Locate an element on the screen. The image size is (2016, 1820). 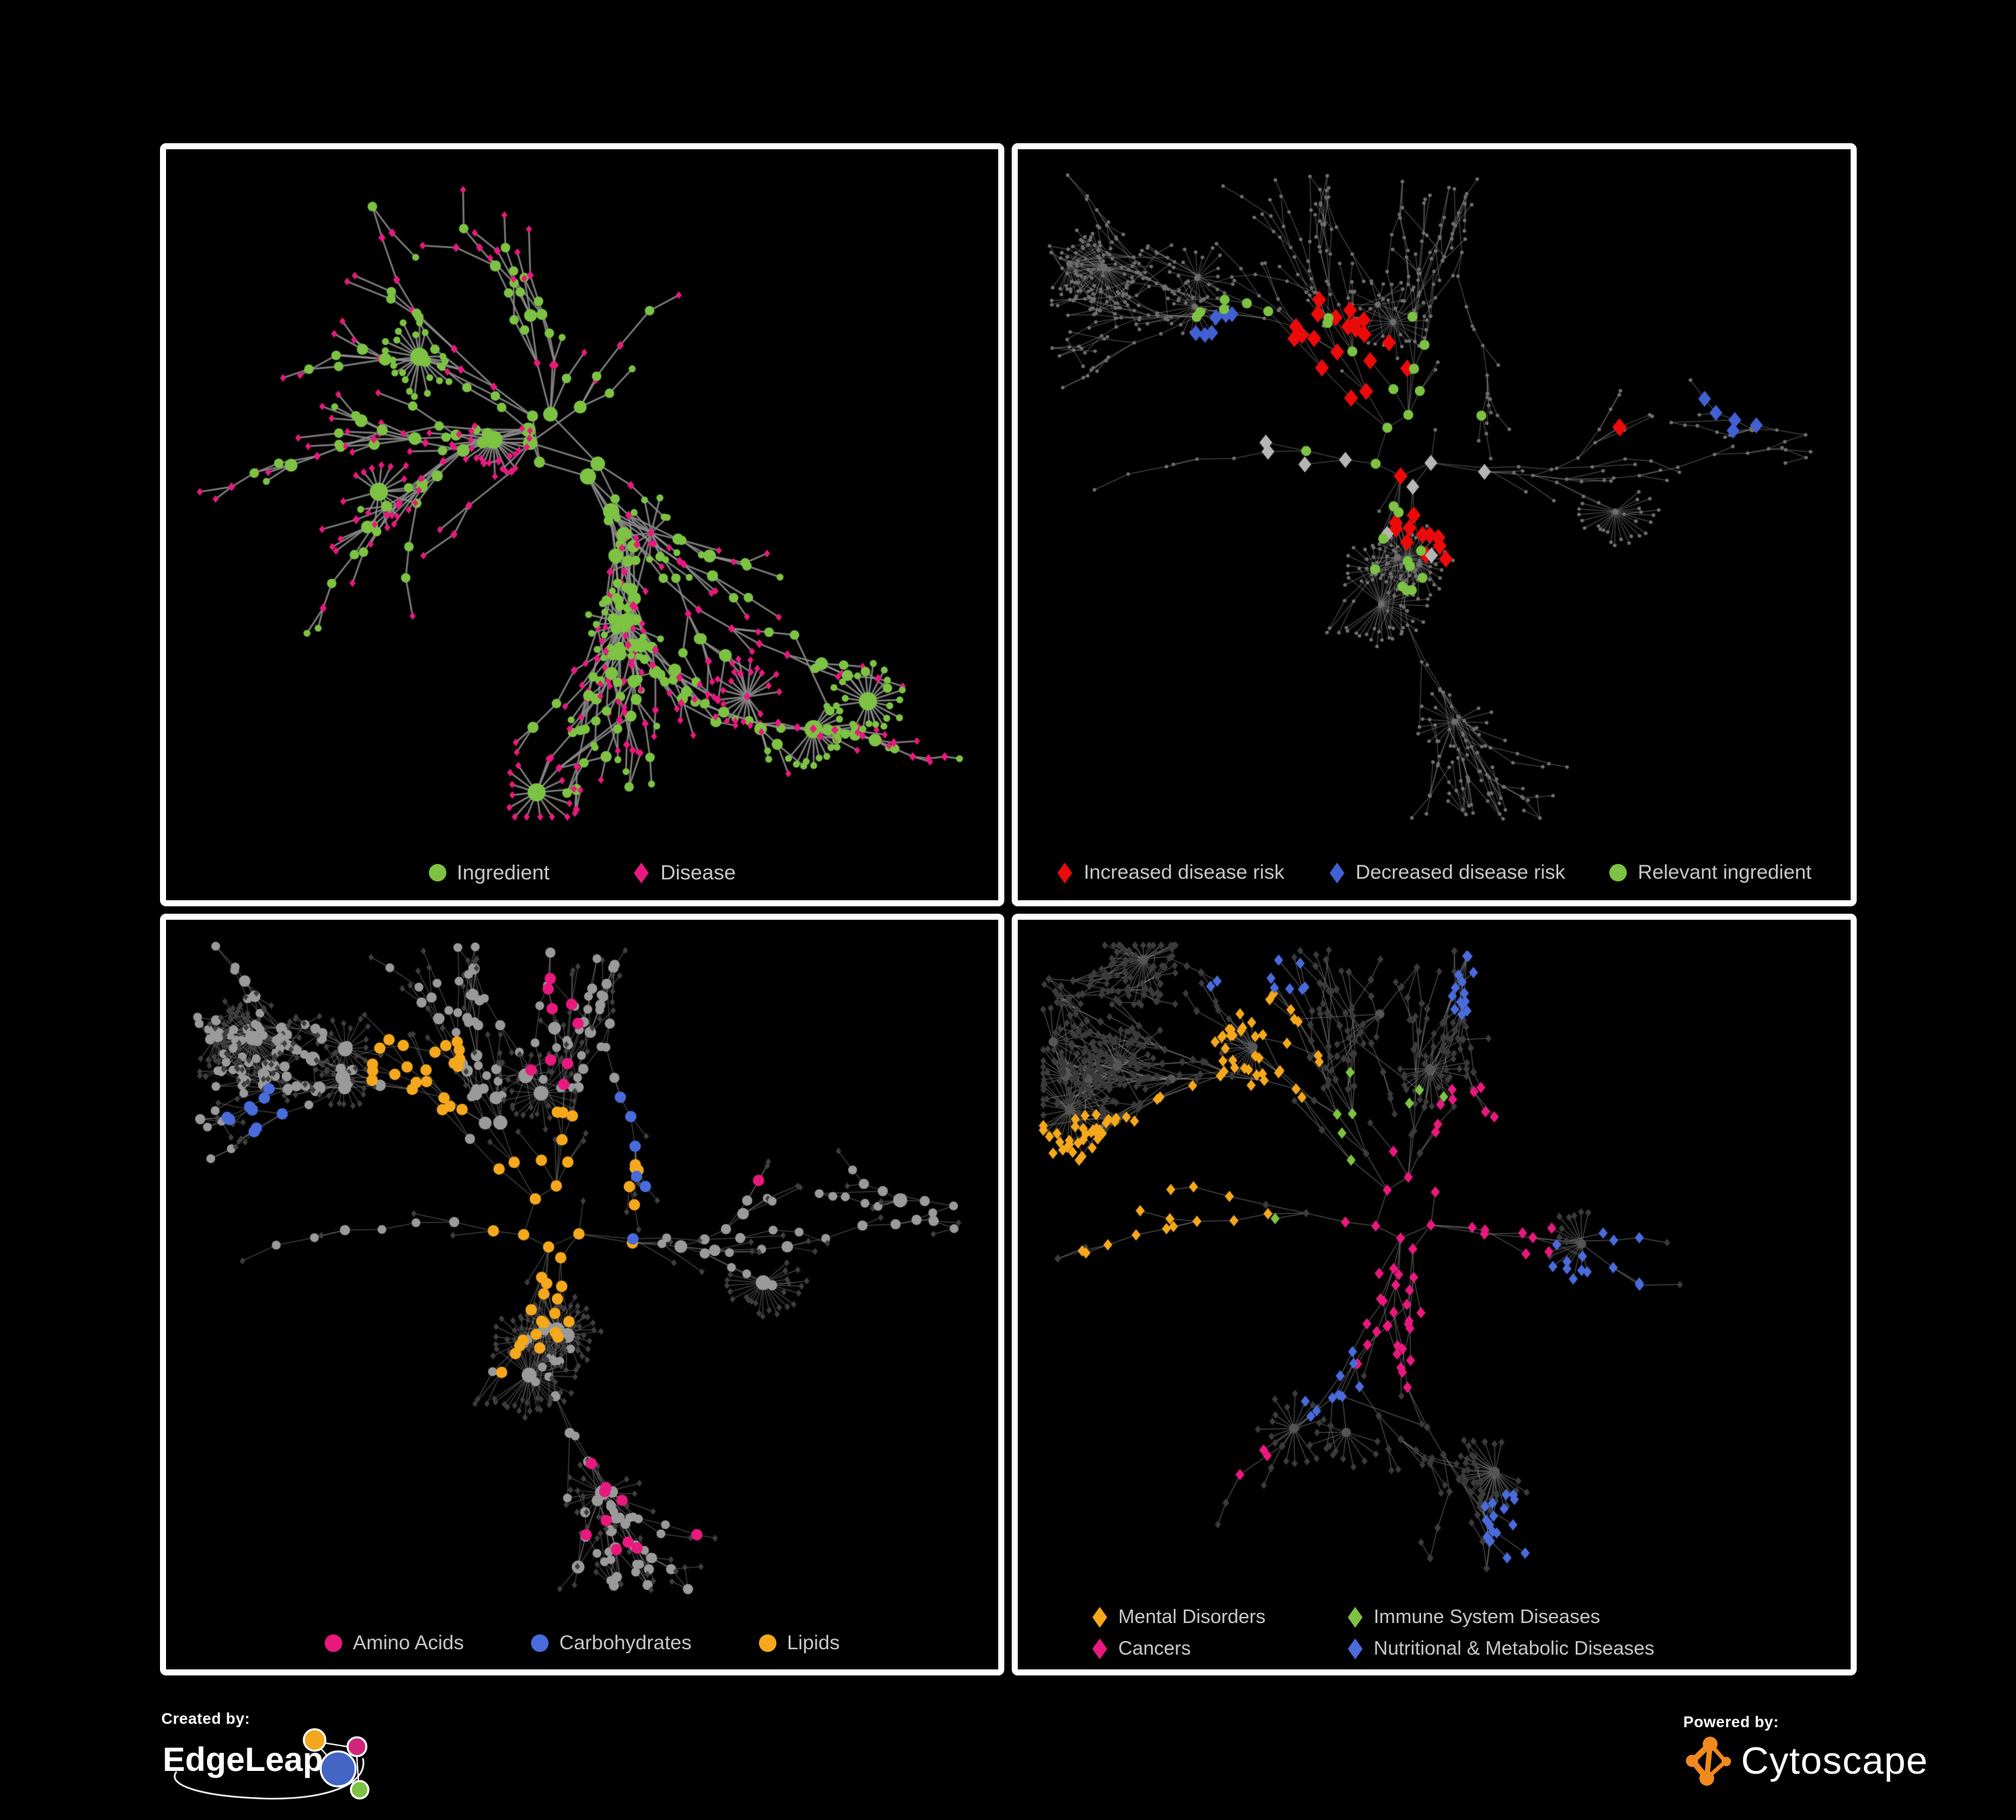
edgeleap-logo-icon is located at coordinates (271, 1764).